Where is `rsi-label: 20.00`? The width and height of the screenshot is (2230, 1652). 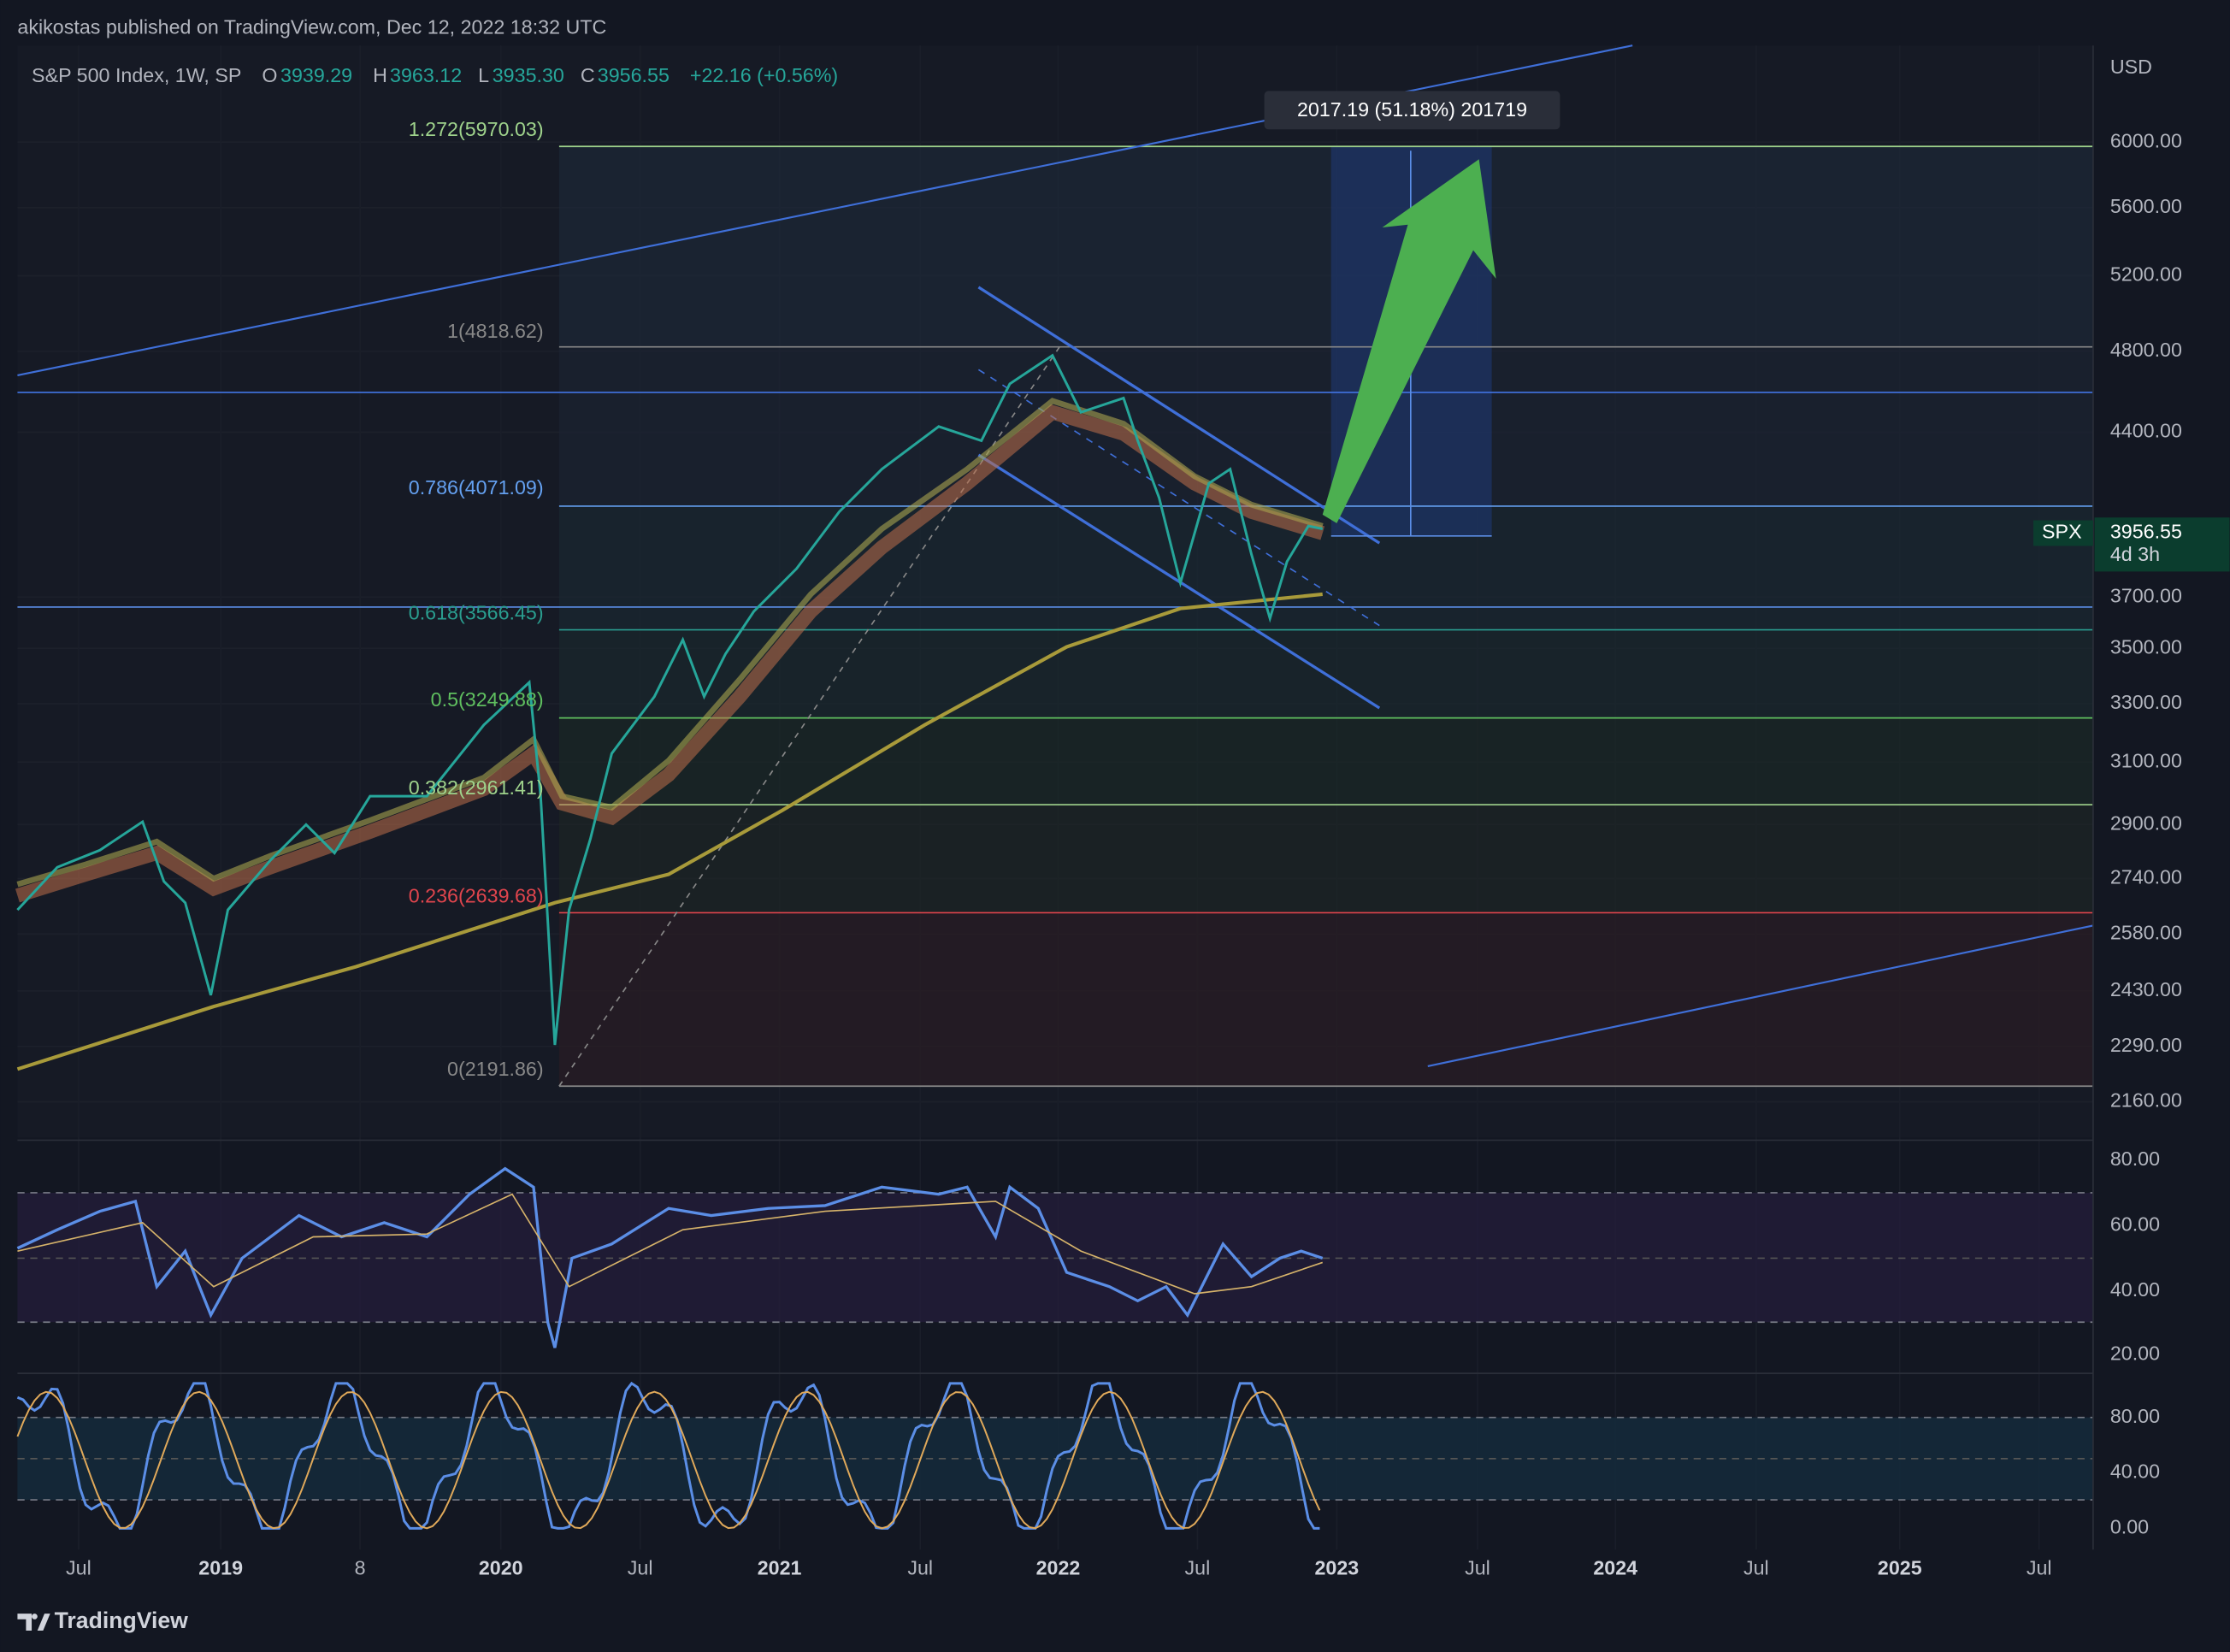
rsi-label: 20.00 is located at coordinates (2135, 1353).